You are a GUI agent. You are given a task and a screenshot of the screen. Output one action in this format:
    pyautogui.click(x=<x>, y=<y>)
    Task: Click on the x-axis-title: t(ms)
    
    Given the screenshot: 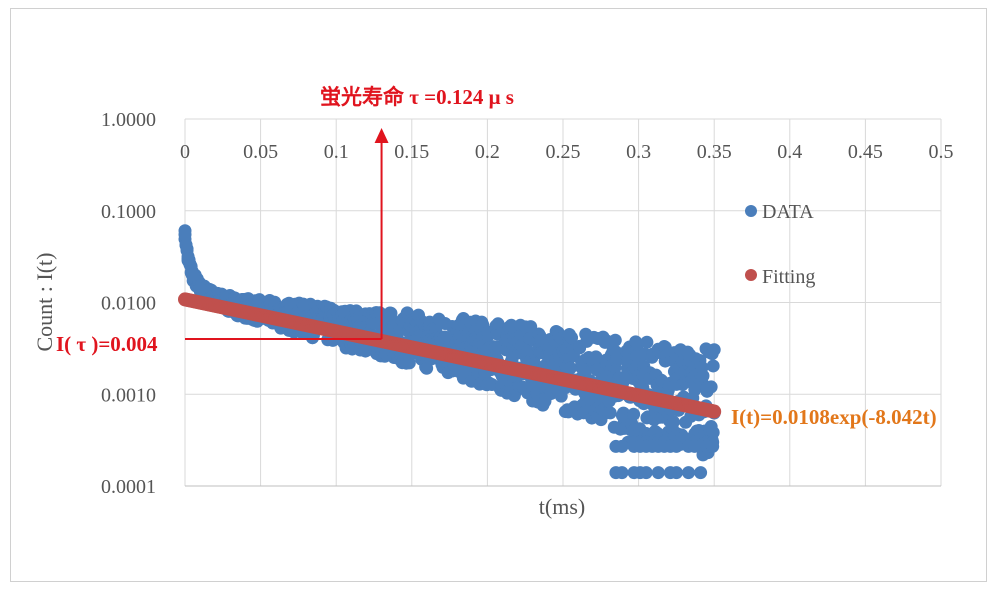 What is the action you would take?
    pyautogui.click(x=562, y=506)
    